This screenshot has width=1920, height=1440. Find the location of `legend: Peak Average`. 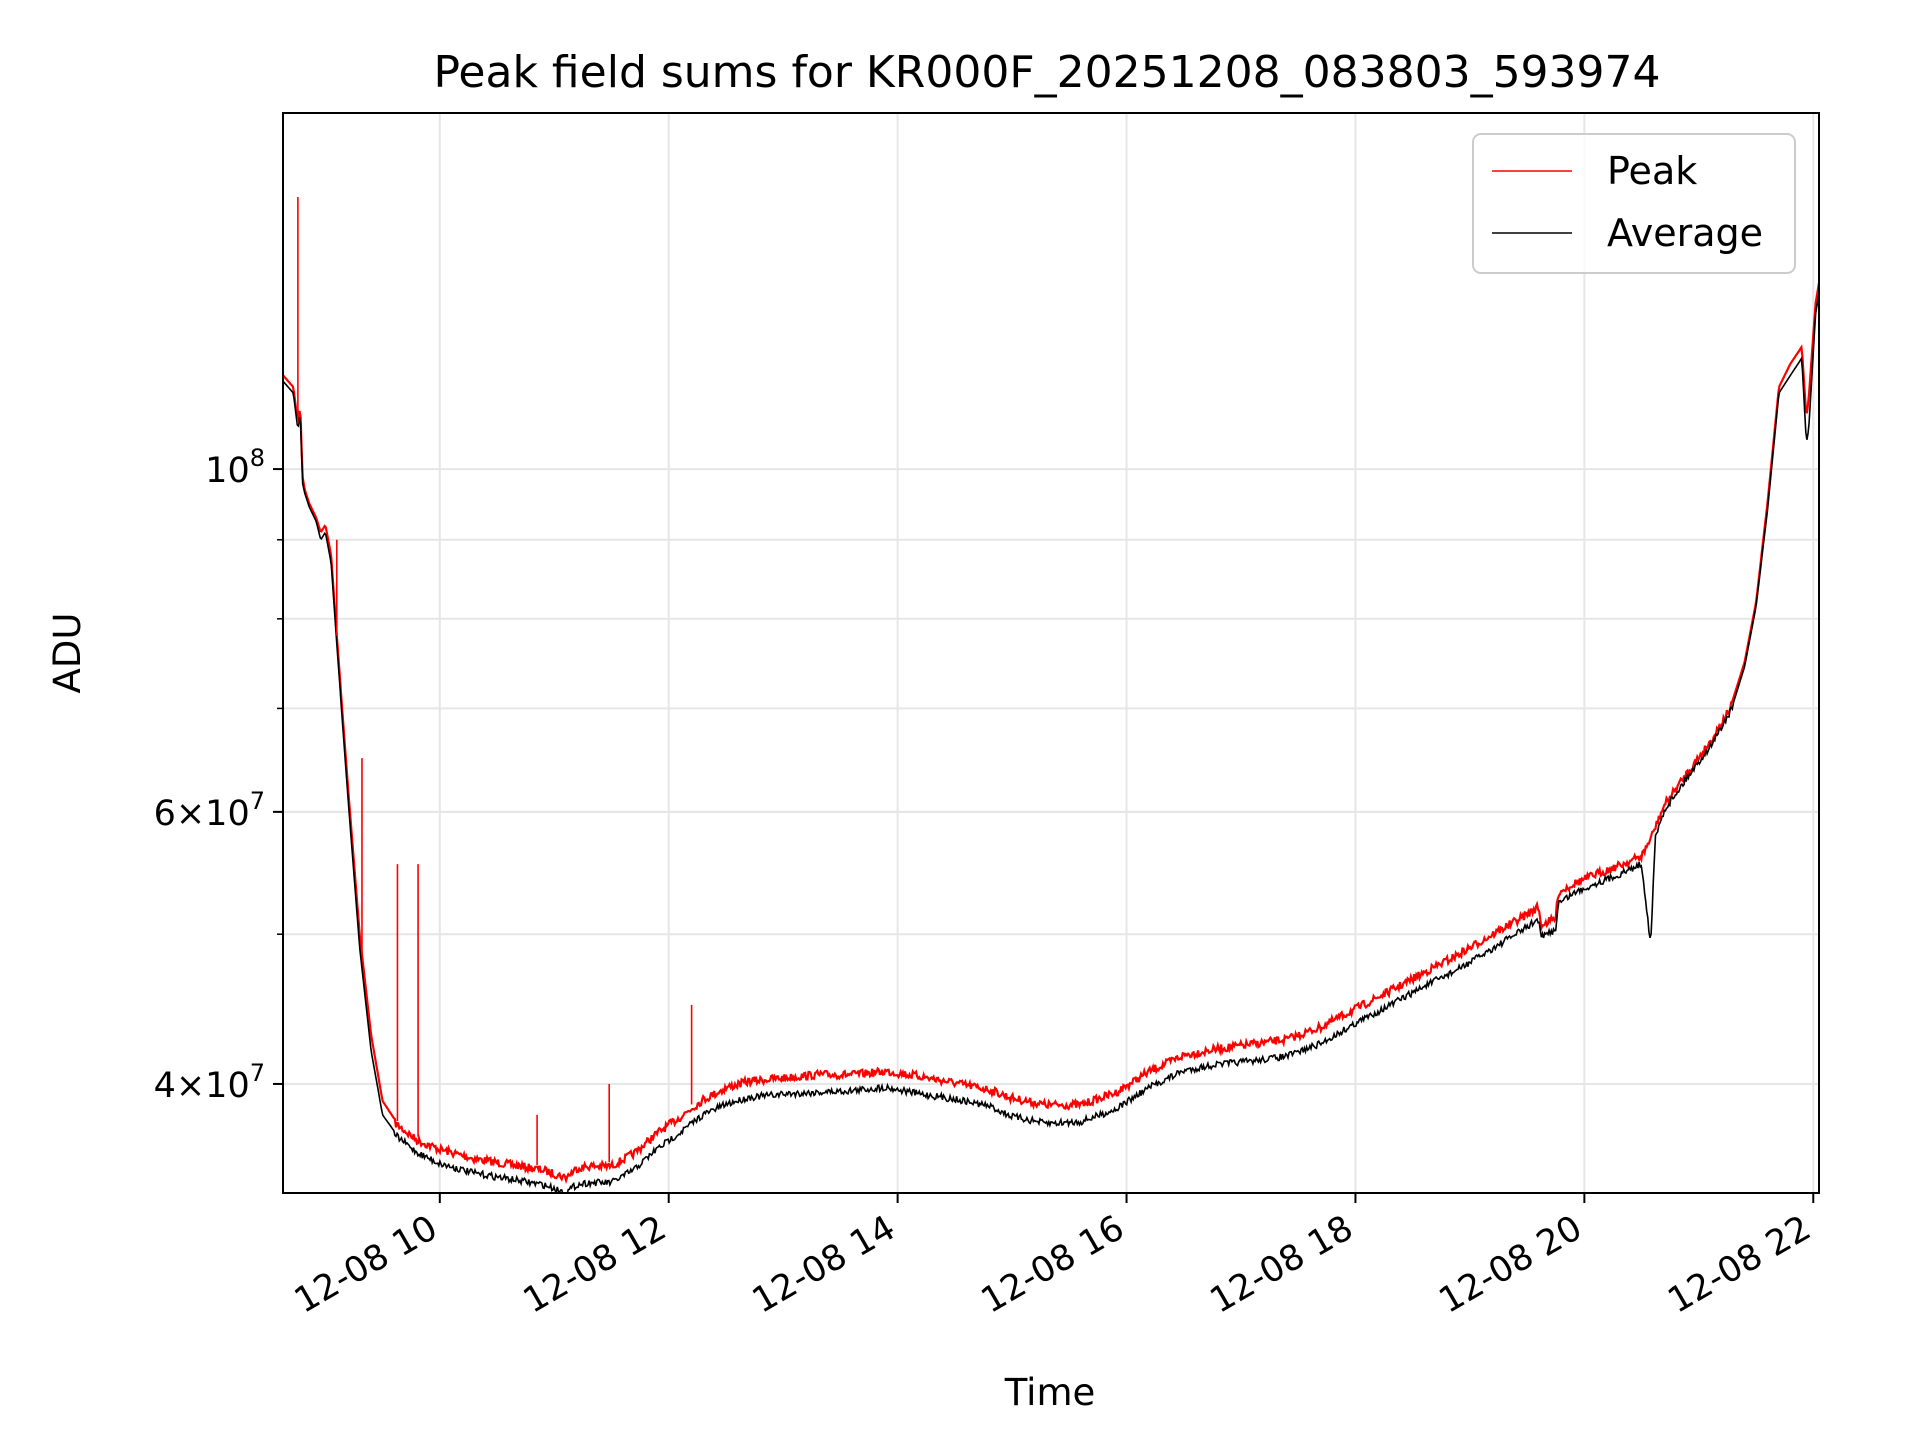

legend: Peak Average is located at coordinates (1634, 203).